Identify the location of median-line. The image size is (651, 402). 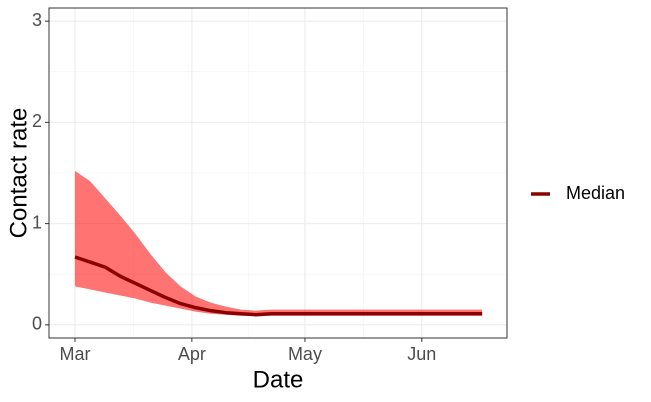
(278, 286).